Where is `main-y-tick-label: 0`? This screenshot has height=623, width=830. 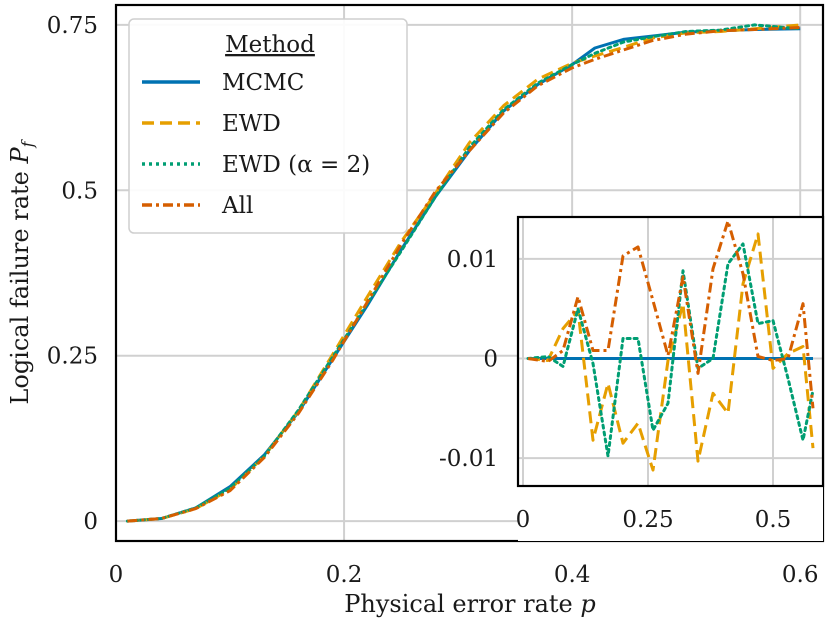
main-y-tick-label: 0 is located at coordinates (90, 522).